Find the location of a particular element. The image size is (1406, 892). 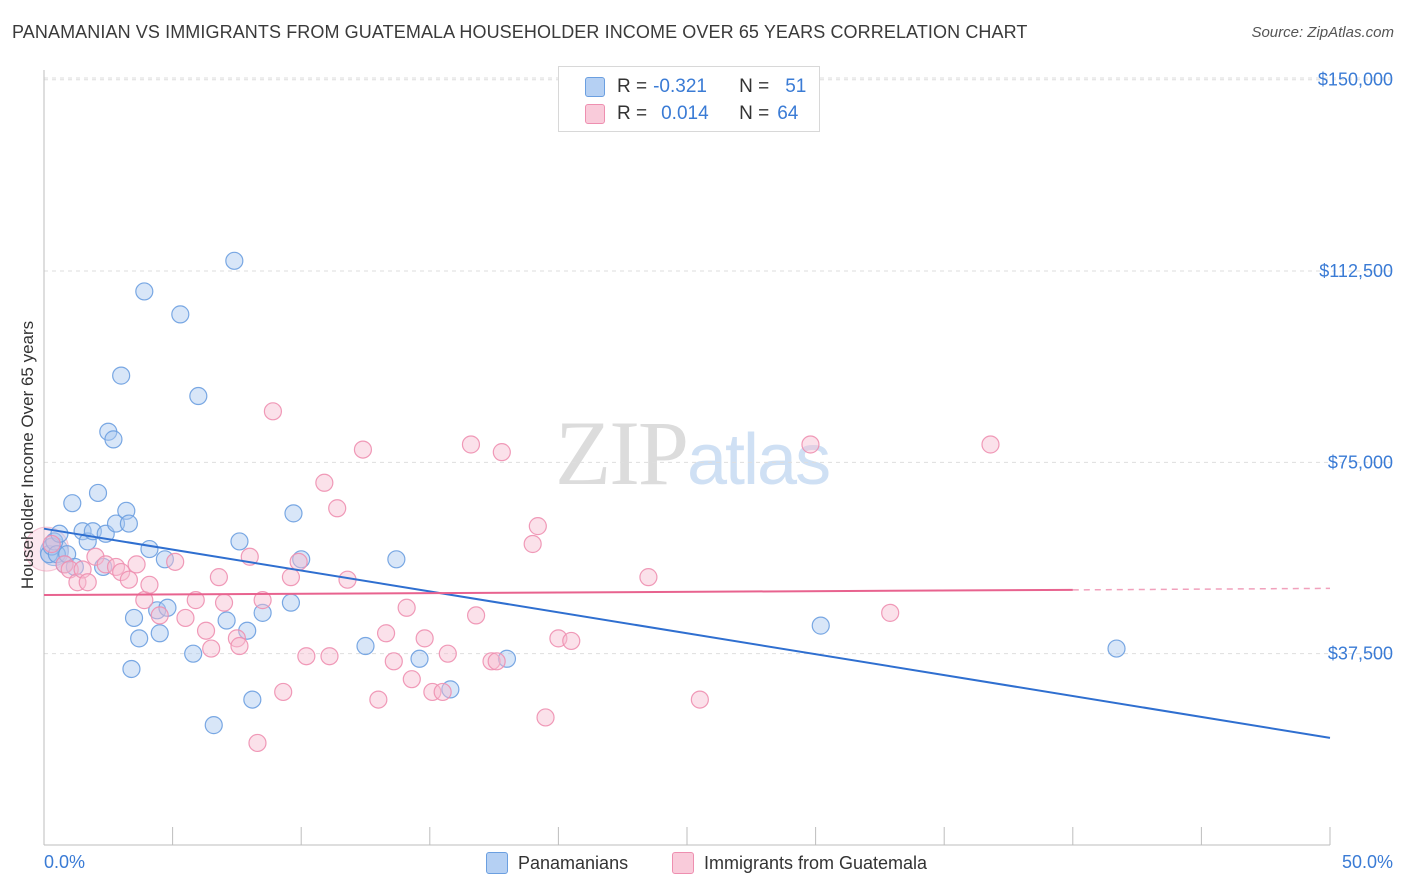

watermark: ZIPatlas is located at coordinates (693, 453).